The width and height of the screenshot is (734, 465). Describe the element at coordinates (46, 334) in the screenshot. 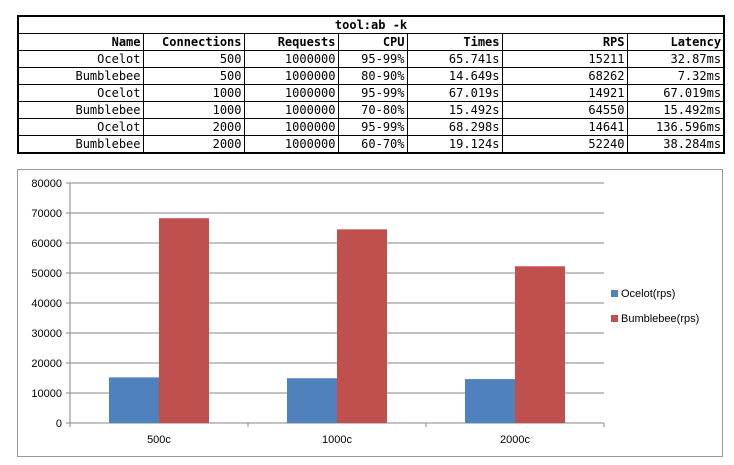

I see `y-tick-label: 30000` at that location.